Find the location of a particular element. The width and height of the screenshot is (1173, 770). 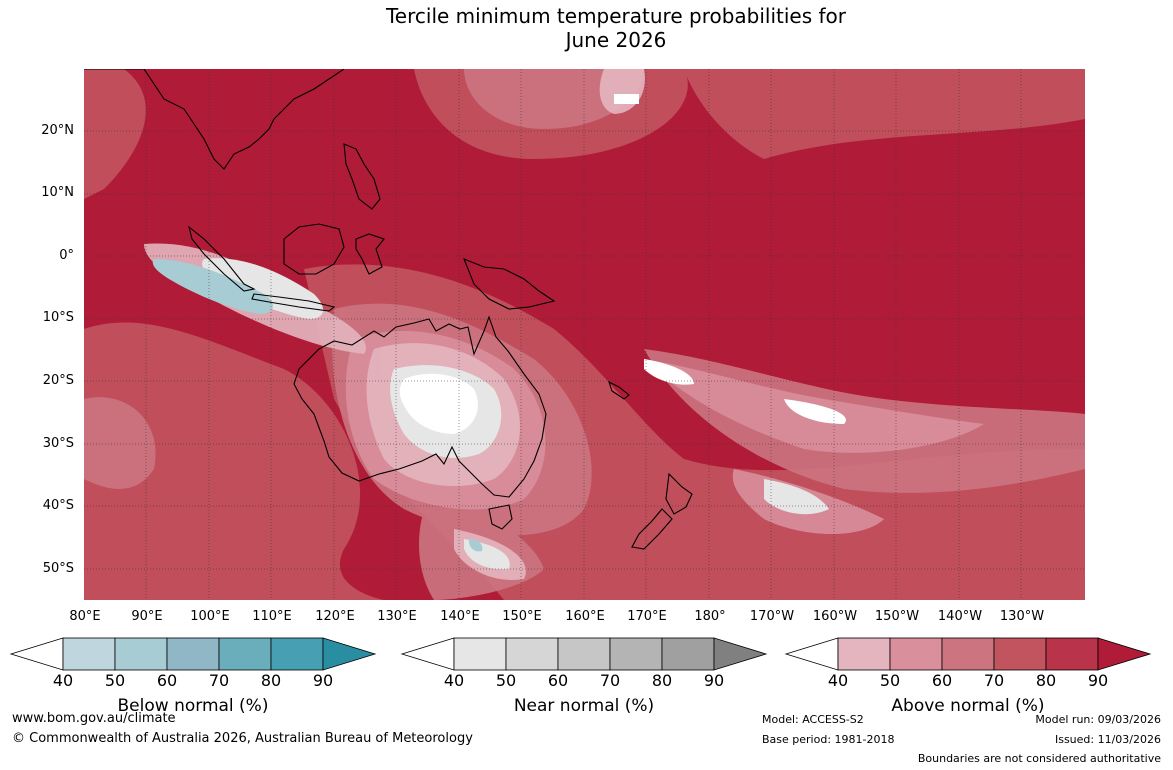

australia-coastline is located at coordinates (420, 406).